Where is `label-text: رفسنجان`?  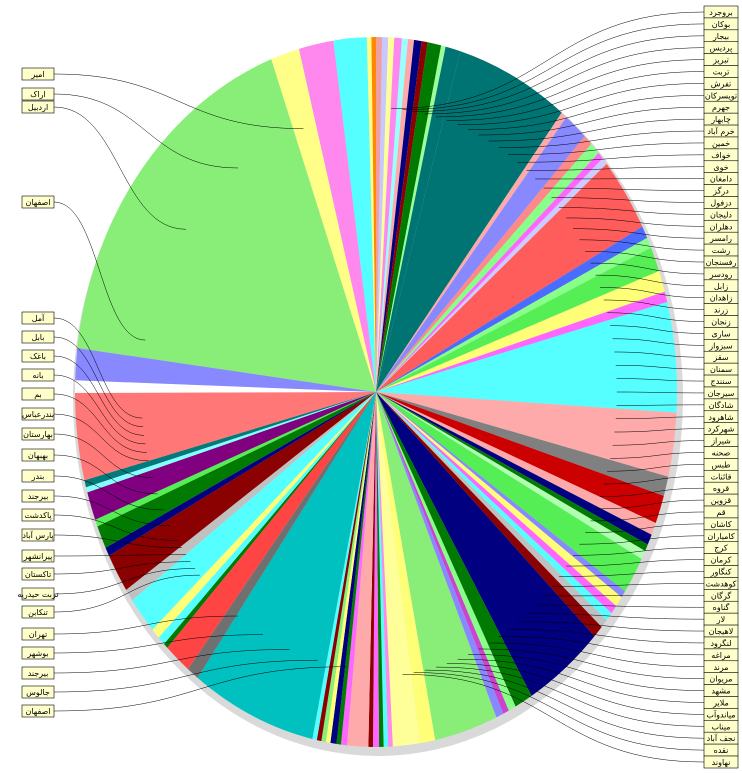 label-text: رفسنجان is located at coordinates (721, 262).